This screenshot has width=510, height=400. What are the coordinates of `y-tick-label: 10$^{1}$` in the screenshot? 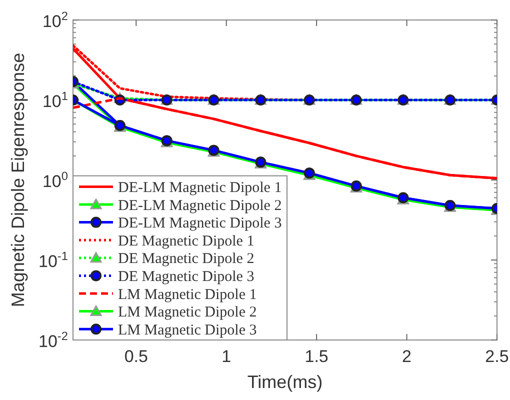 It's located at (55, 99).